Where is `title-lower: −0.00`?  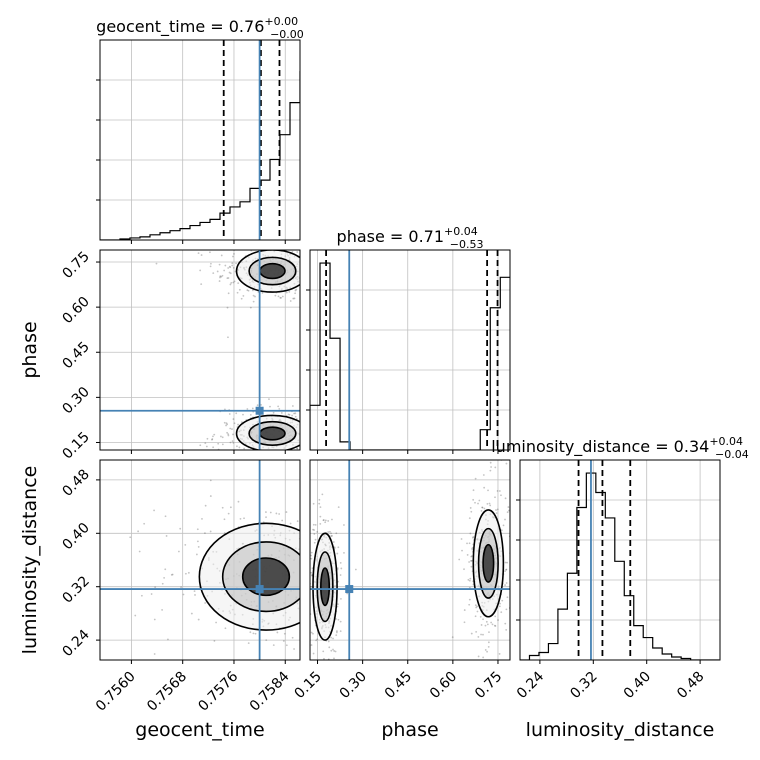
title-lower: −0.00 is located at coordinates (287, 34).